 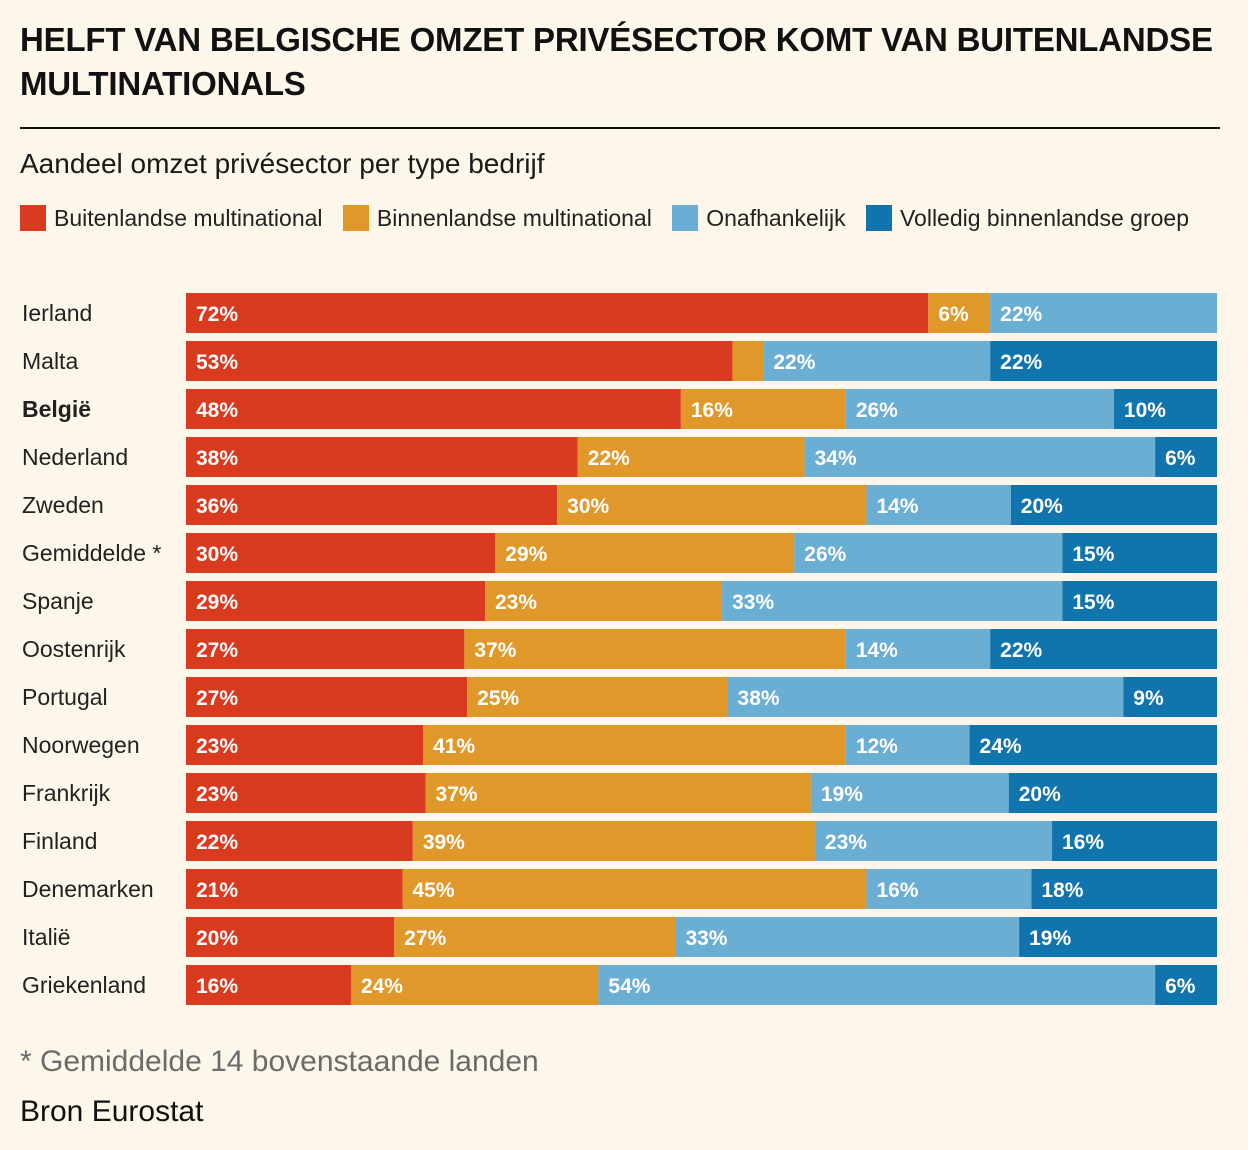 I want to click on data-label: 21%, so click(x=217, y=890).